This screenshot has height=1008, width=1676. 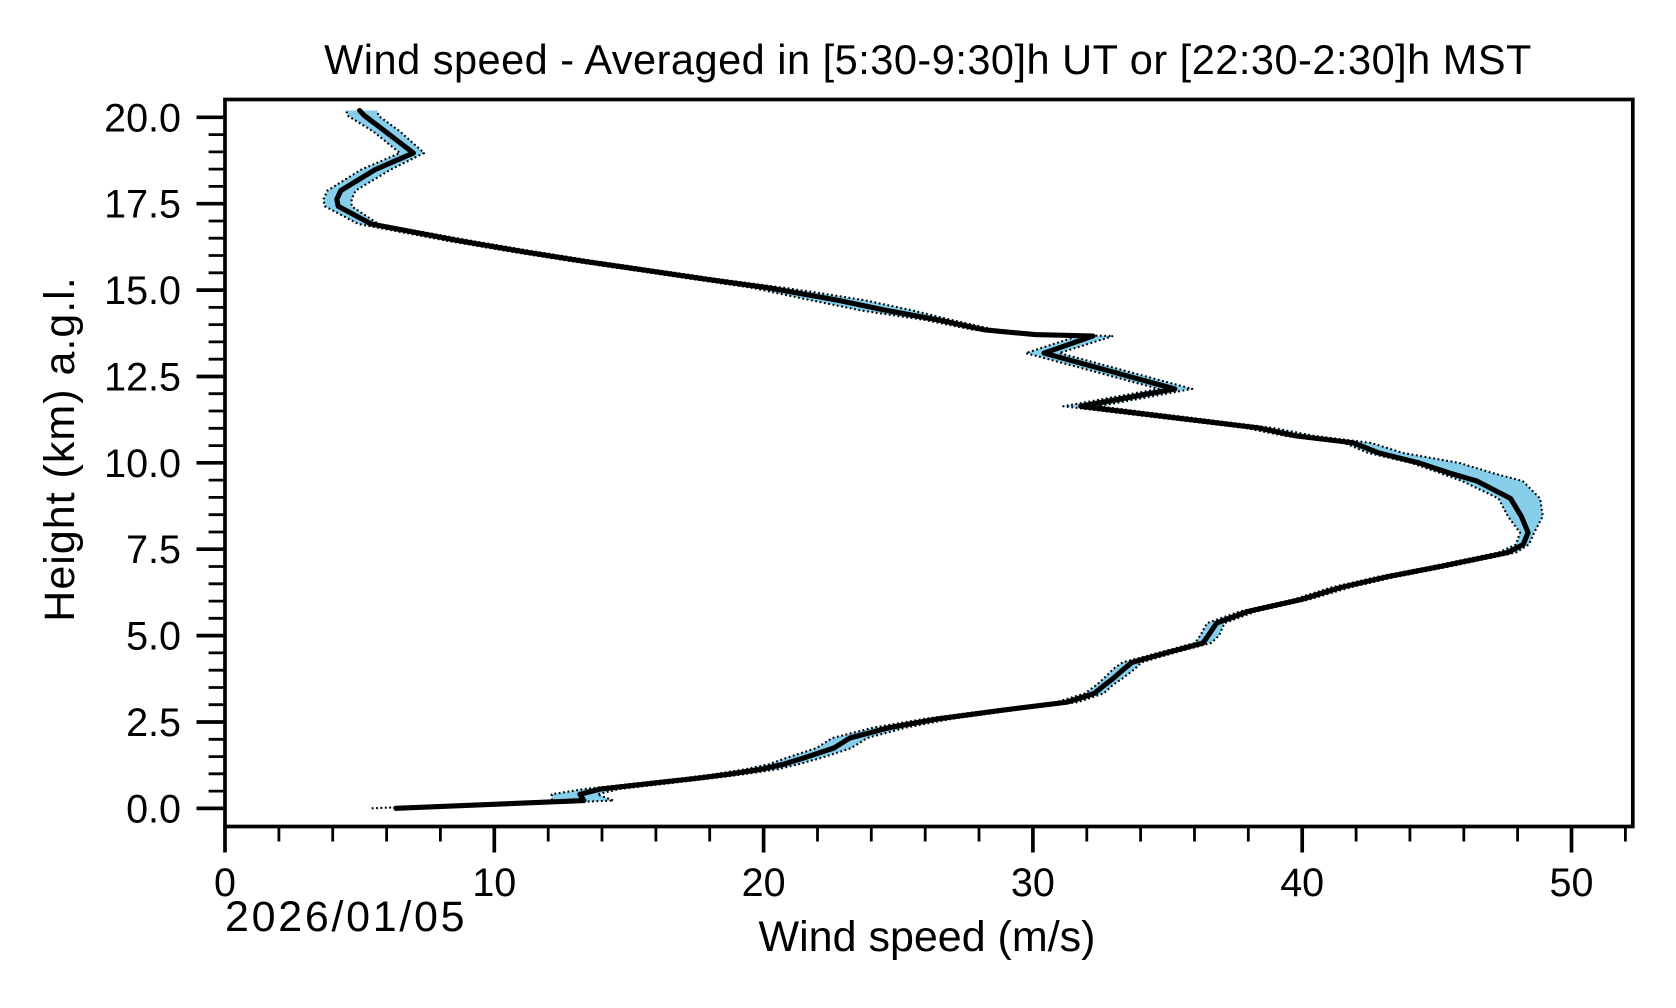 I want to click on svg-text: 20.0, so click(x=142, y=118).